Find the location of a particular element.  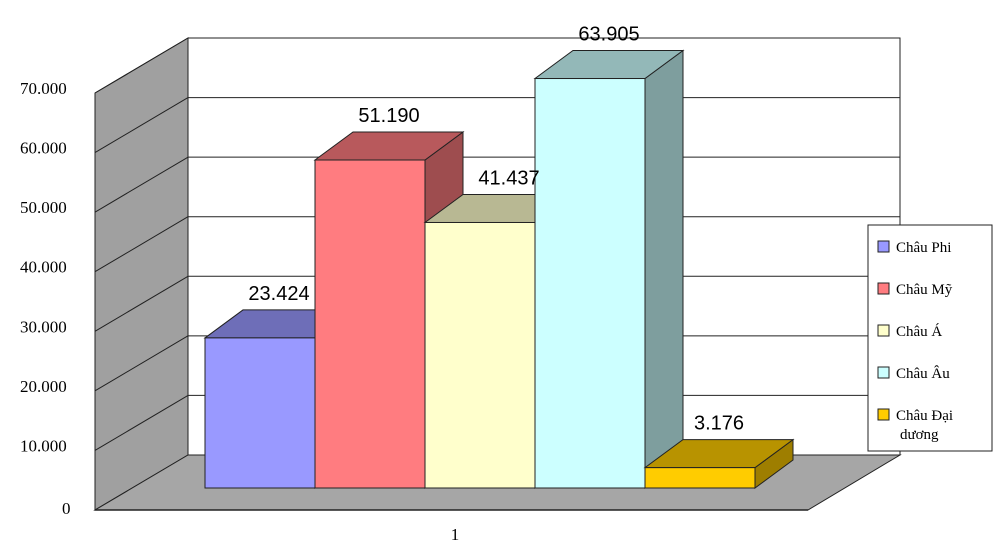

legend-label: Châu Mỹ is located at coordinates (924, 290).